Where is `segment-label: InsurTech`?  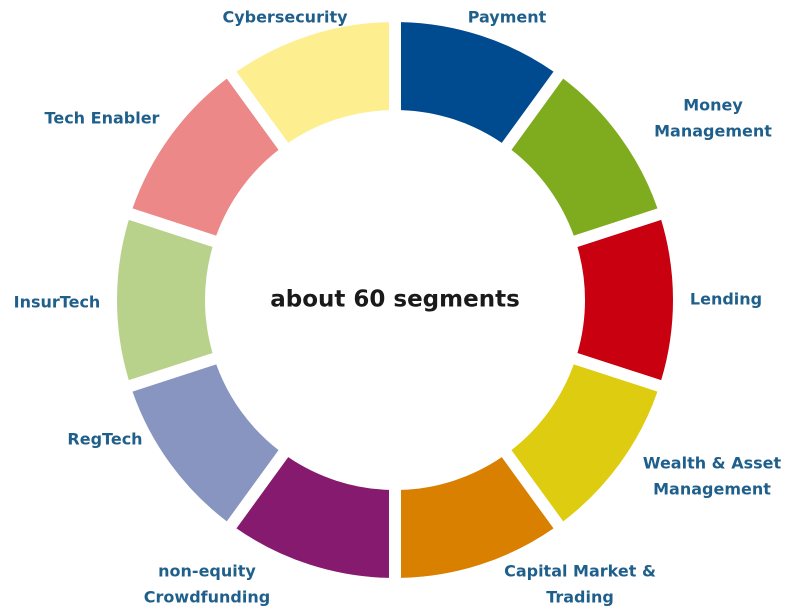 segment-label: InsurTech is located at coordinates (57, 302).